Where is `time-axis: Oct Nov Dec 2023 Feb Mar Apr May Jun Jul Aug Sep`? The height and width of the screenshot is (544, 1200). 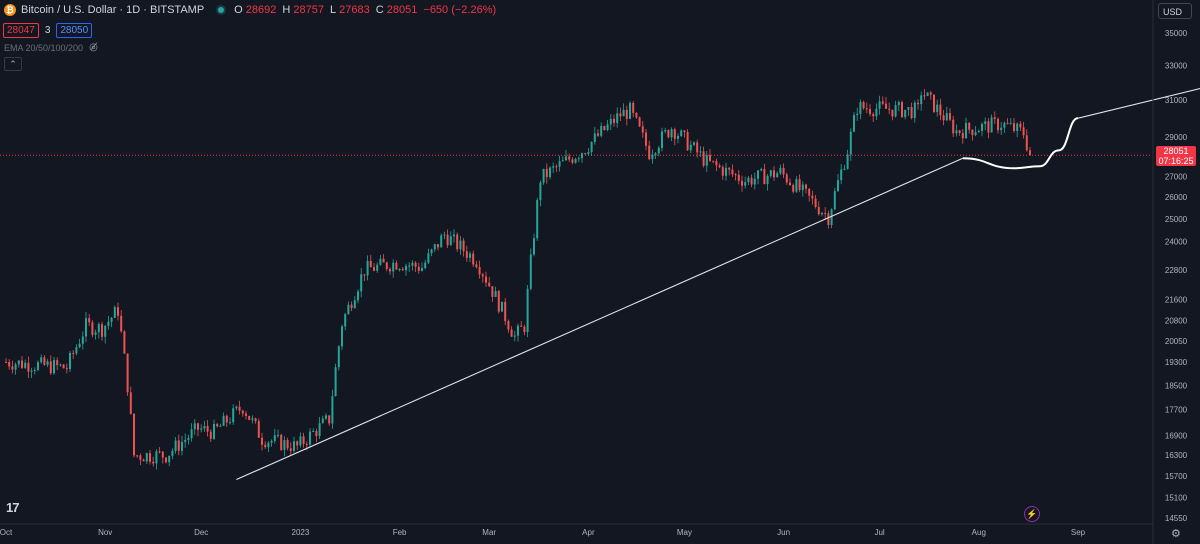 time-axis: Oct Nov Dec 2023 Feb Mar Apr May Jun Jul Aug Sep is located at coordinates (543, 532).